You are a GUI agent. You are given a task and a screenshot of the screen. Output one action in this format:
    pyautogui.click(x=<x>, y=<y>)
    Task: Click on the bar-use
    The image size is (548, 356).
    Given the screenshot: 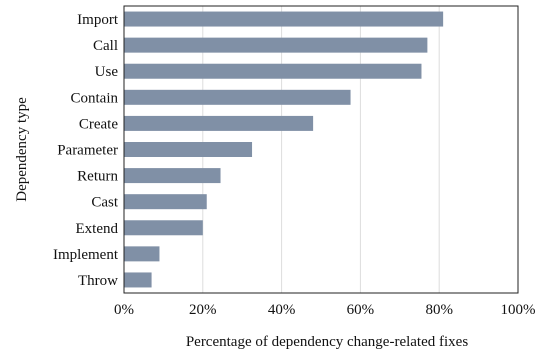 What is the action you would take?
    pyautogui.click(x=273, y=71)
    